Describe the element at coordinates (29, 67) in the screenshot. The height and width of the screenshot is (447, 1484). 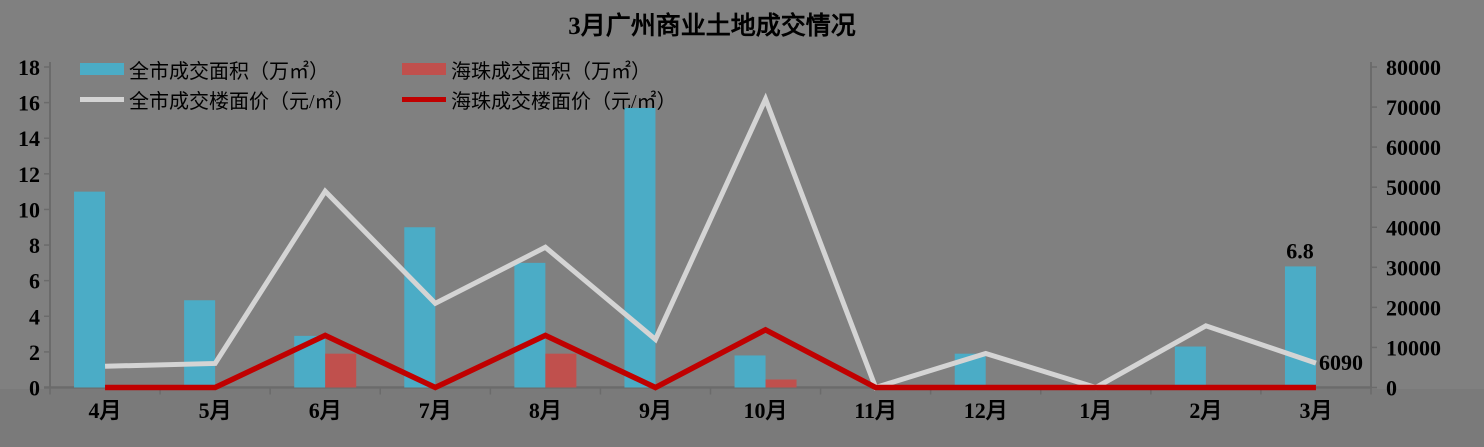
I see `left-axis-tick-label: 18` at that location.